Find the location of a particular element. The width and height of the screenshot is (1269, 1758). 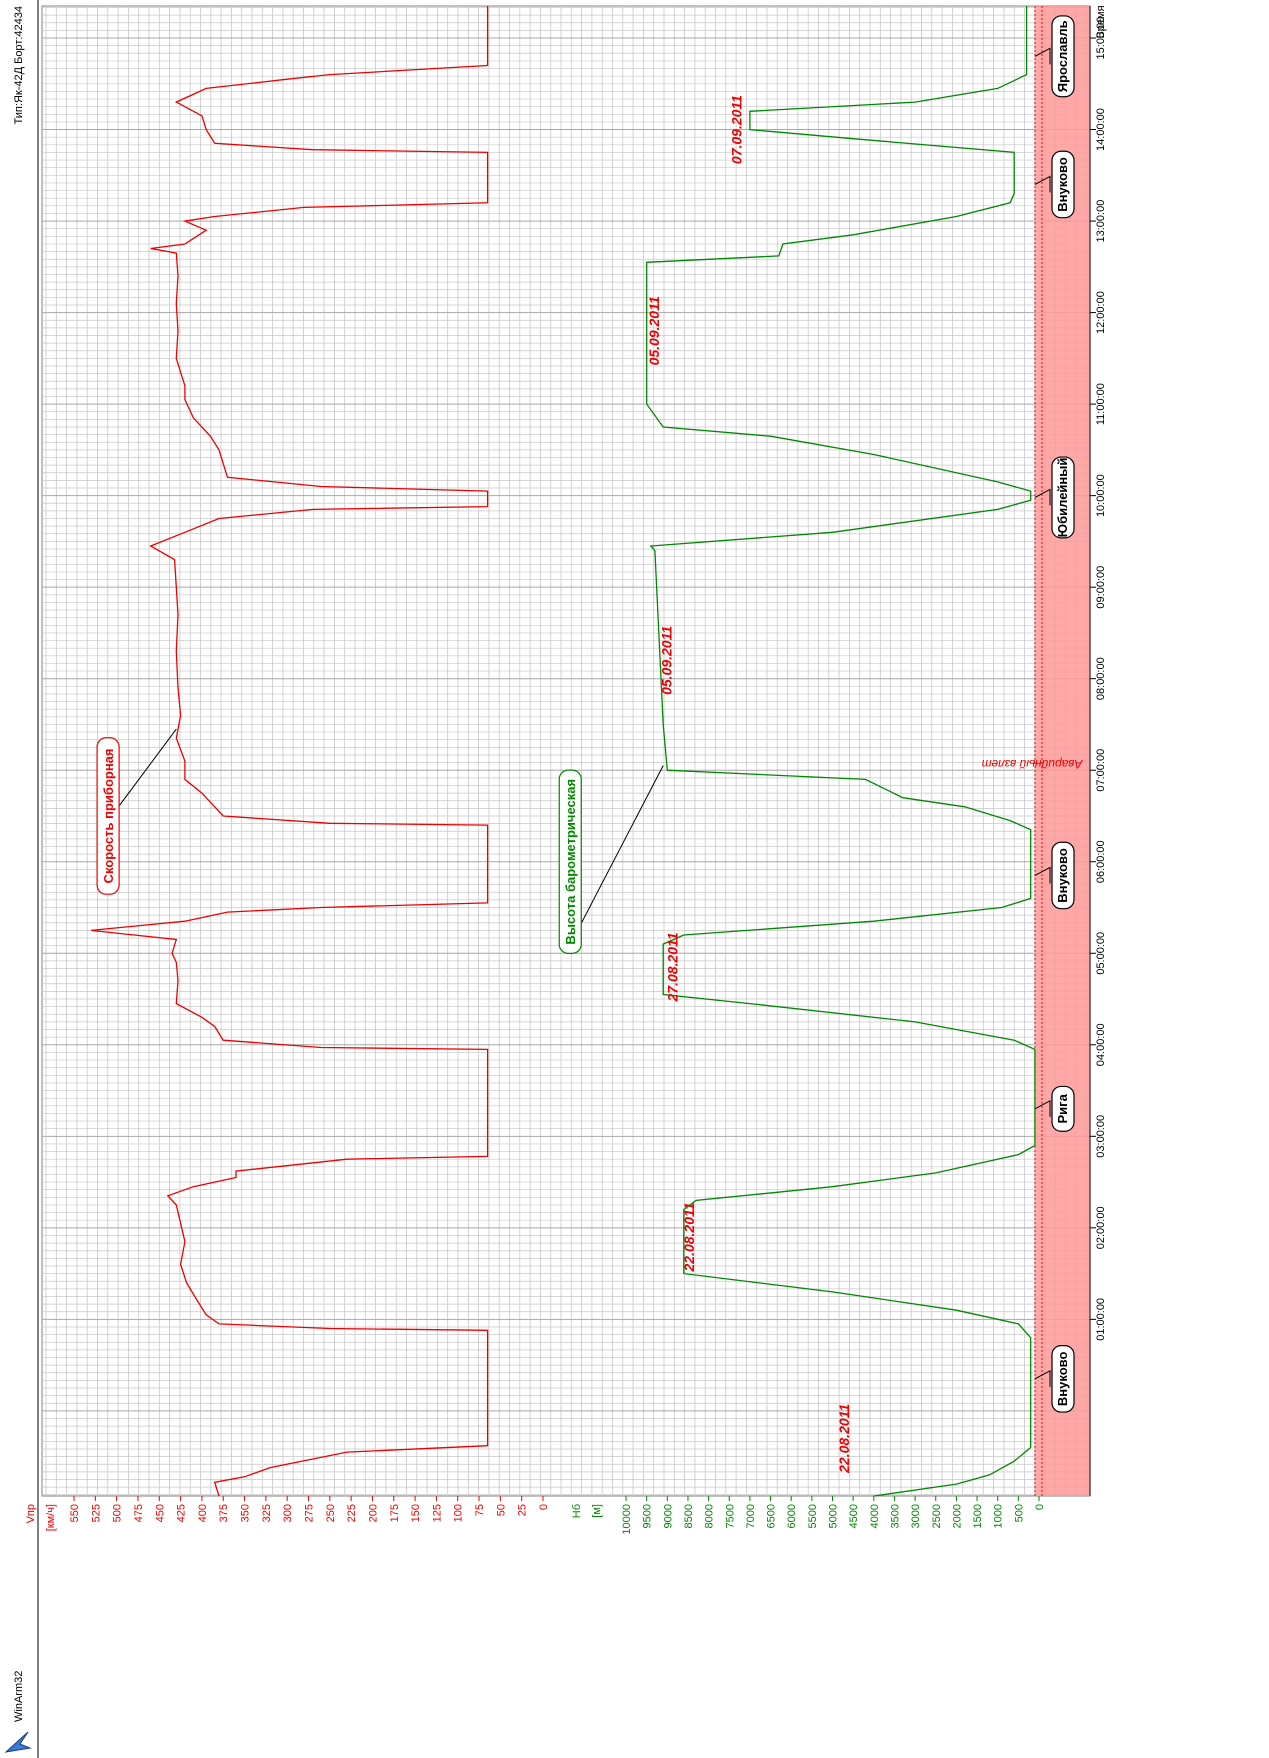

airport-name: Рига is located at coordinates (1062, 1108).